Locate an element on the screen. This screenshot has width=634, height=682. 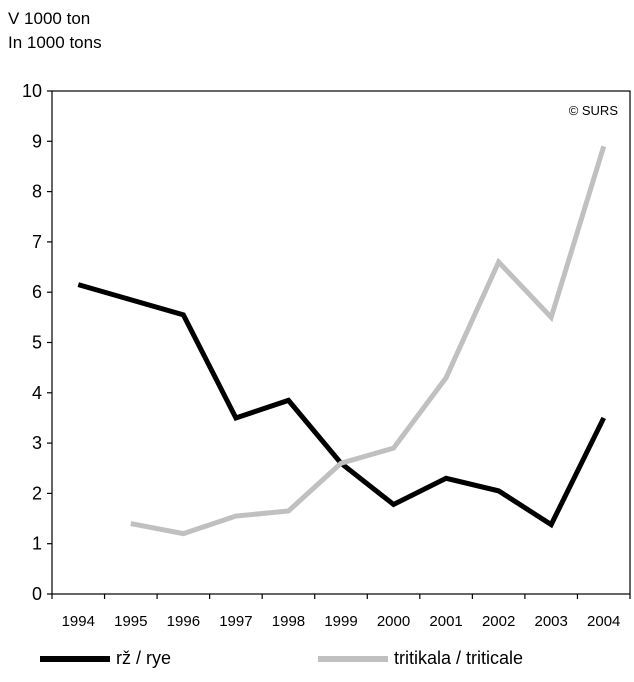
legend-swatch-triticale is located at coordinates (353, 658).